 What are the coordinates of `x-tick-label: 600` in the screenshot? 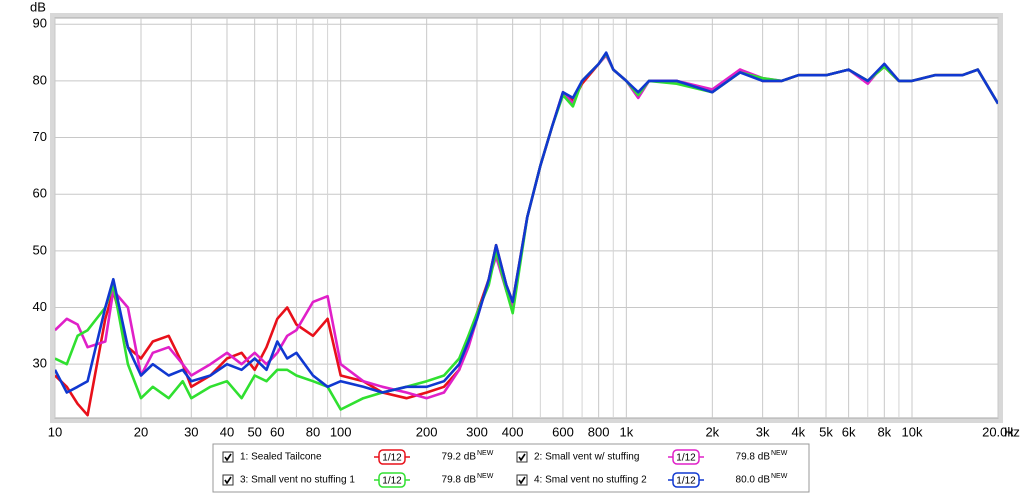 It's located at (563, 431).